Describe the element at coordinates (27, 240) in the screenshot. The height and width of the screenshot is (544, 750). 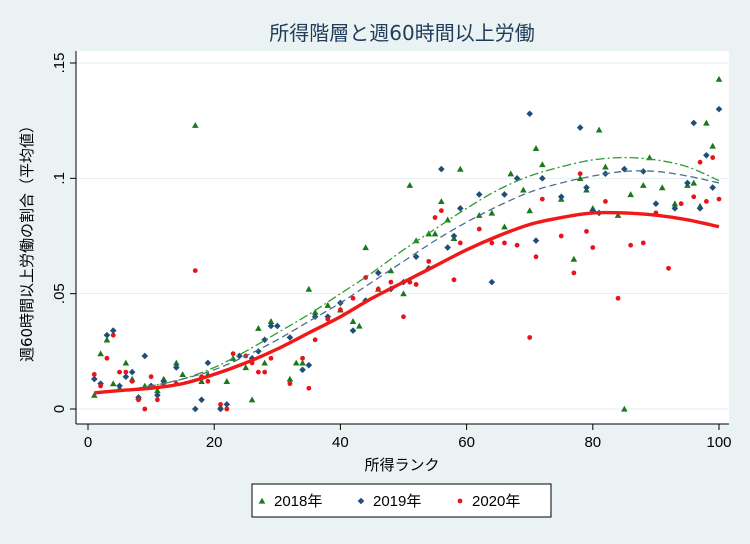
I see `y-axis-title: 週60時間以上労働の割合（平均値）` at that location.